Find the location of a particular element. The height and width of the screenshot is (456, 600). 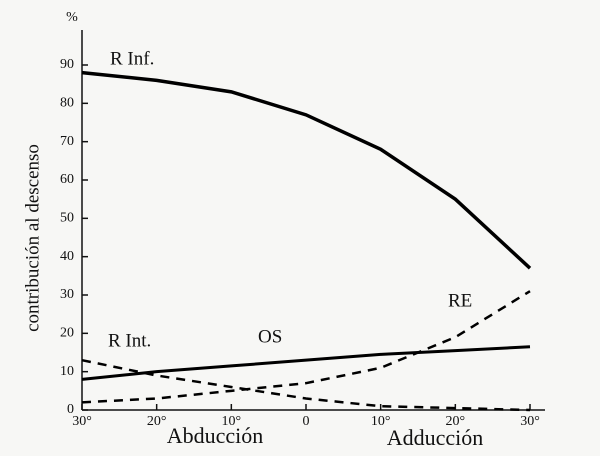

y-tick-label: 30 is located at coordinates (67, 294).